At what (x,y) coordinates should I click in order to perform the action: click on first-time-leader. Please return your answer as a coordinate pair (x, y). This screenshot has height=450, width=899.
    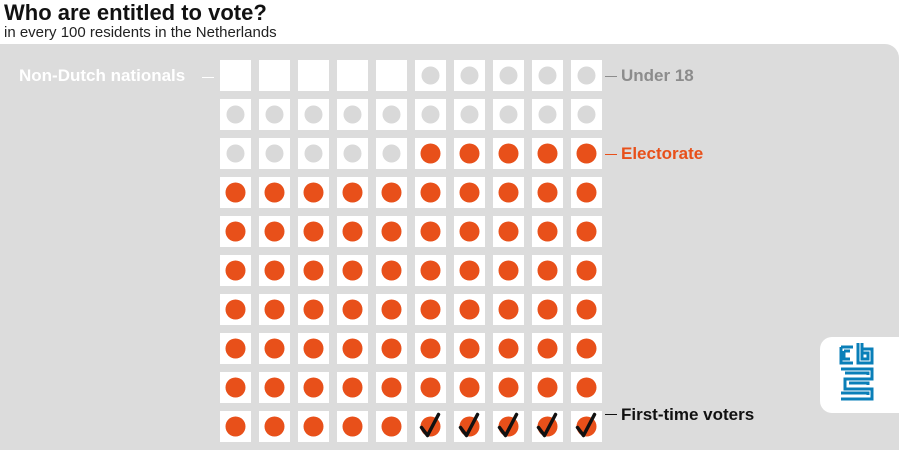
    Looking at the image, I should click on (611, 414).